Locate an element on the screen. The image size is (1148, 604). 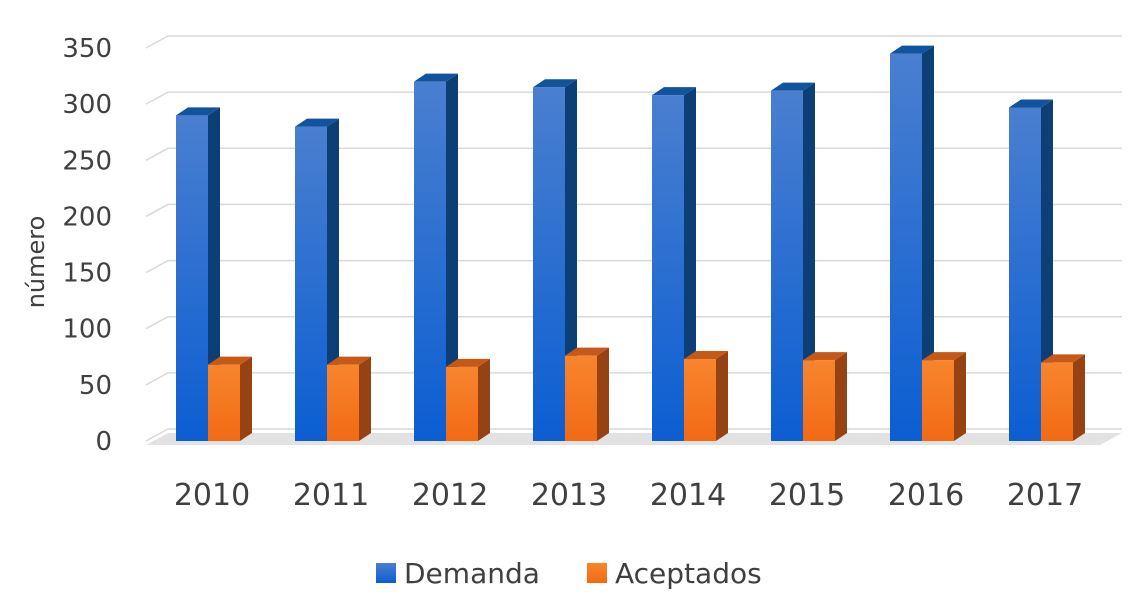
bar-demanda-2012 is located at coordinates (436, 257).